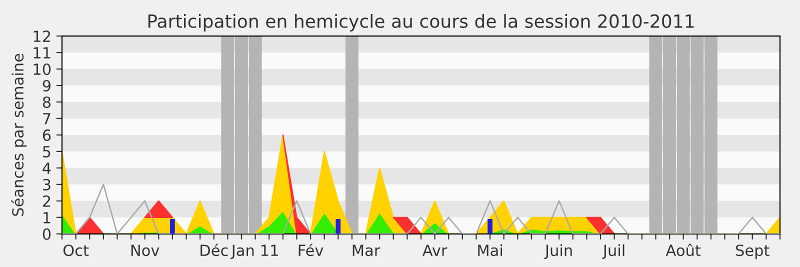  Describe the element at coordinates (46, 184) in the screenshot. I see `y-tick-label: 3` at that location.